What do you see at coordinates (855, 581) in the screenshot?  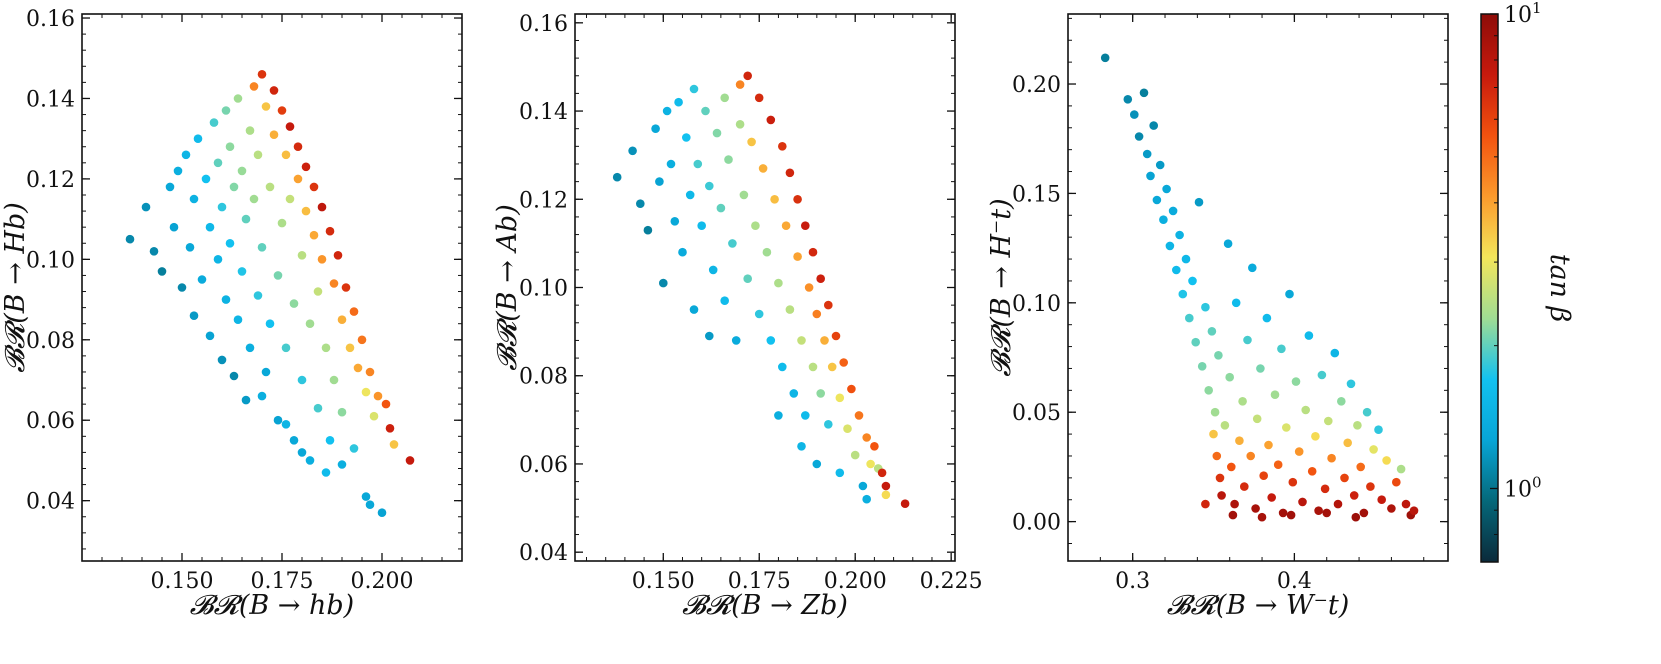 I see `x-tick-label: 0.200` at bounding box center [855, 581].